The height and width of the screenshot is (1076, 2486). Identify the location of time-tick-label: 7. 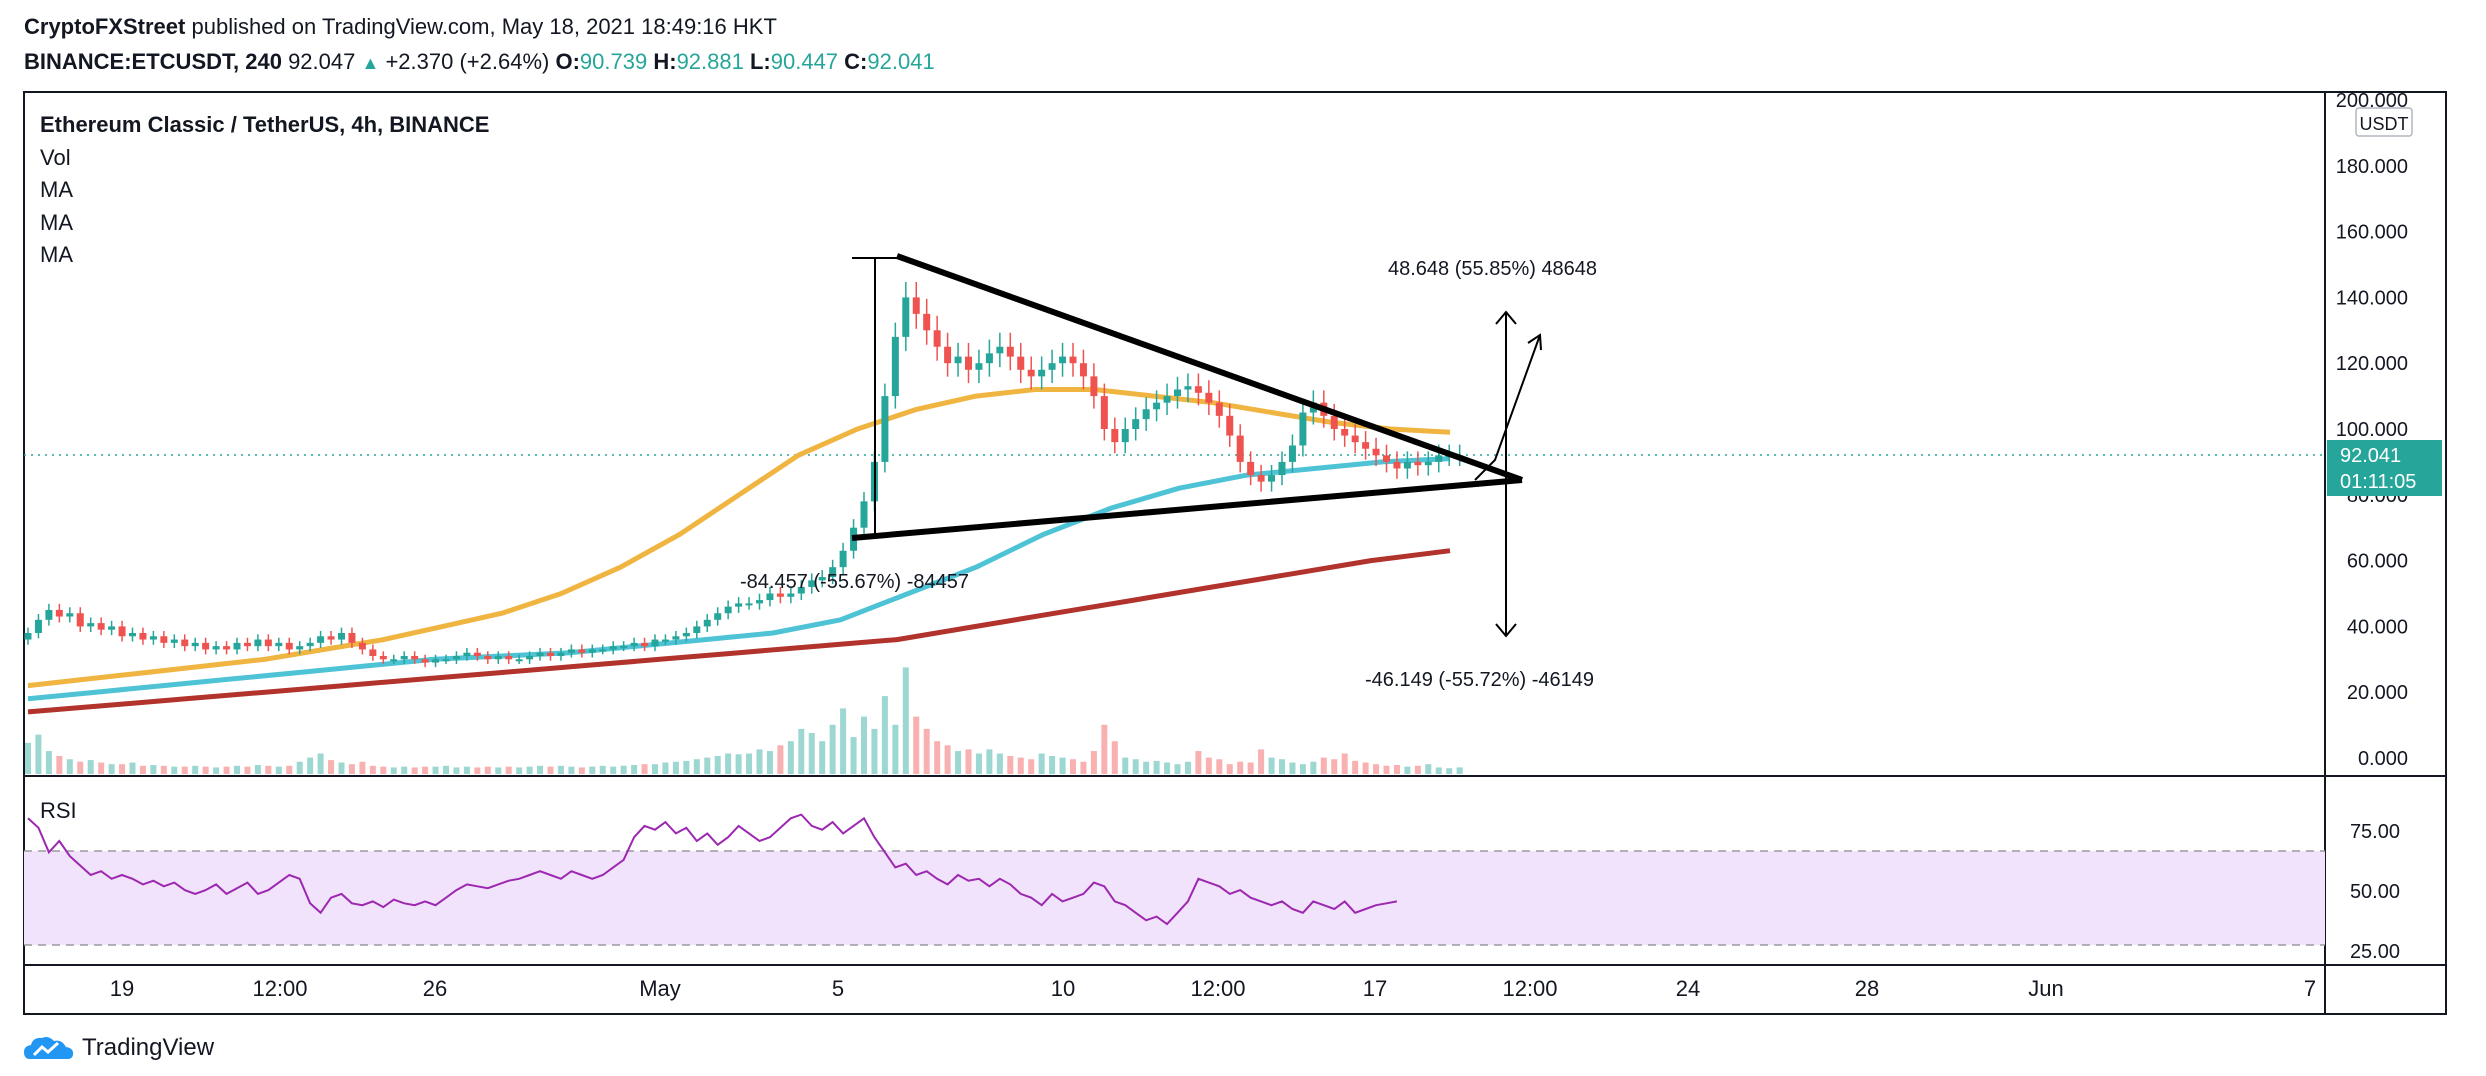
(2310, 988).